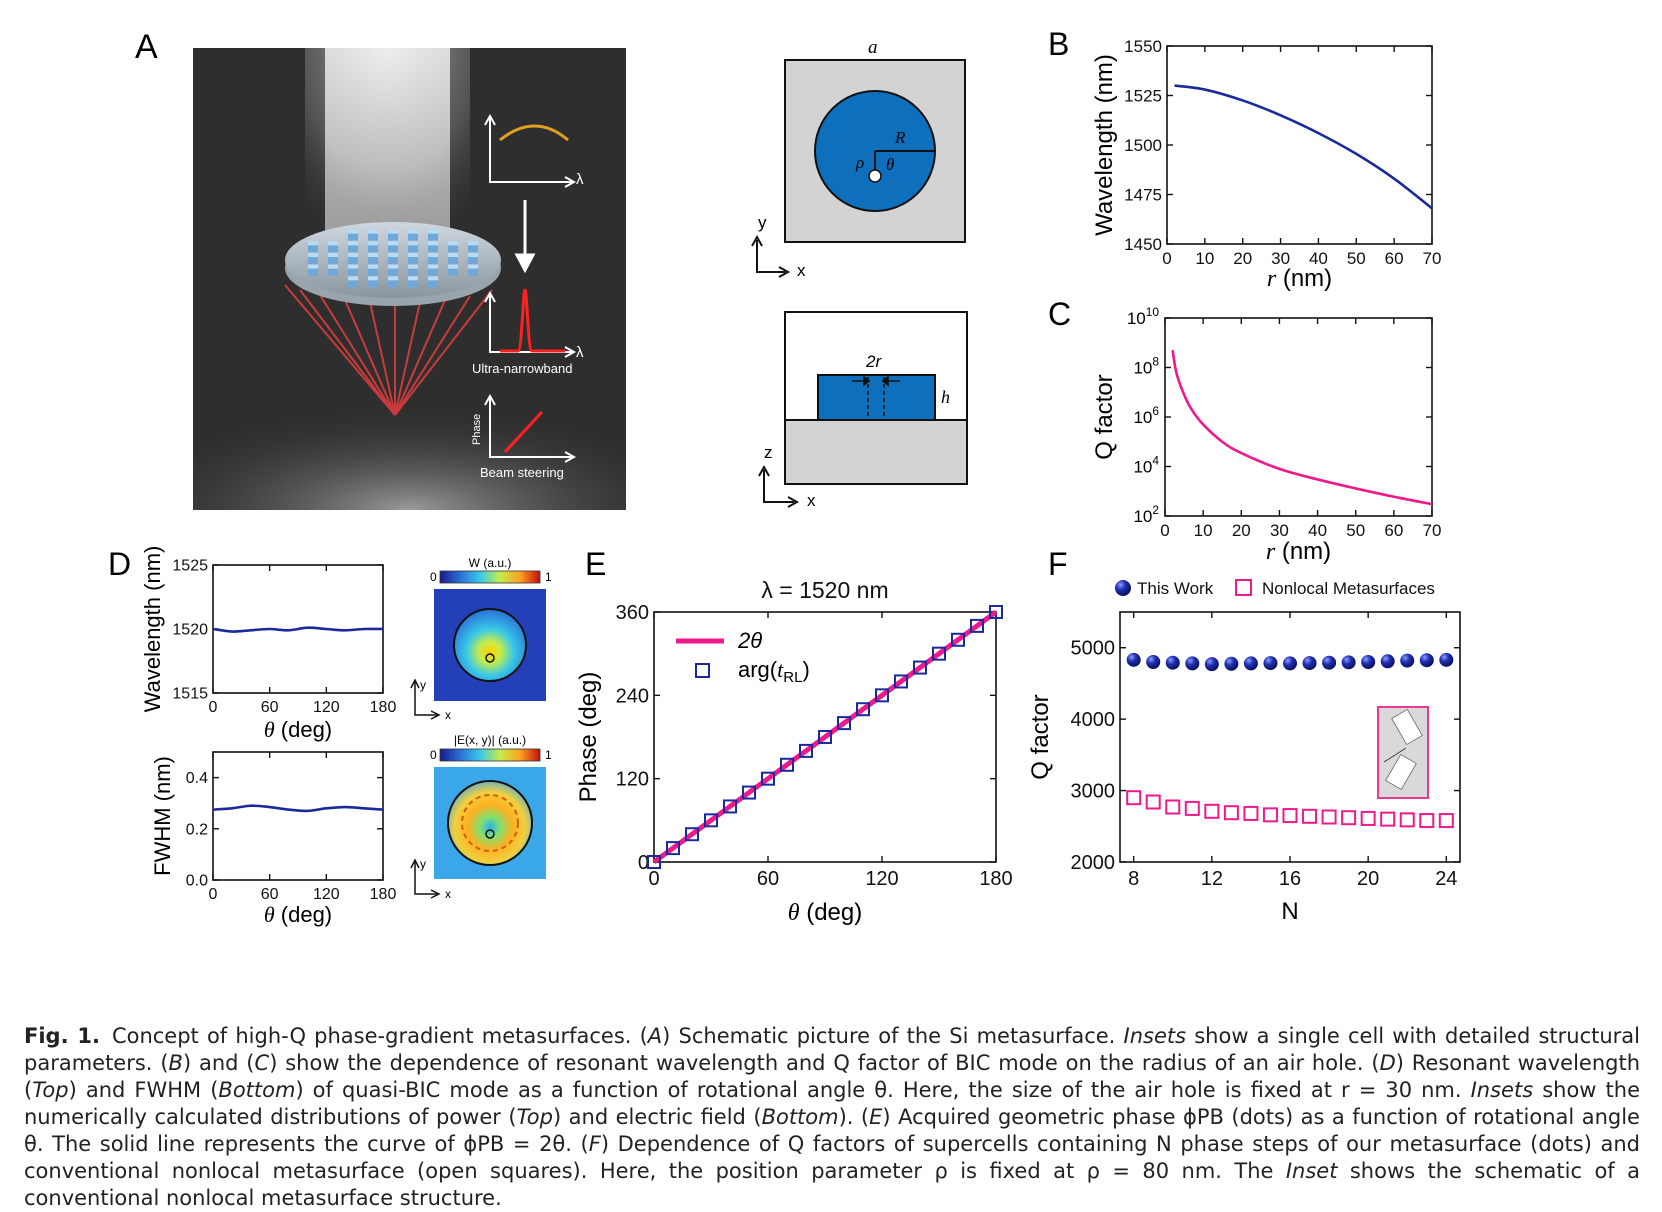 The height and width of the screenshot is (1212, 1662). Describe the element at coordinates (945, 397) in the screenshot. I see `height-label: h` at that location.